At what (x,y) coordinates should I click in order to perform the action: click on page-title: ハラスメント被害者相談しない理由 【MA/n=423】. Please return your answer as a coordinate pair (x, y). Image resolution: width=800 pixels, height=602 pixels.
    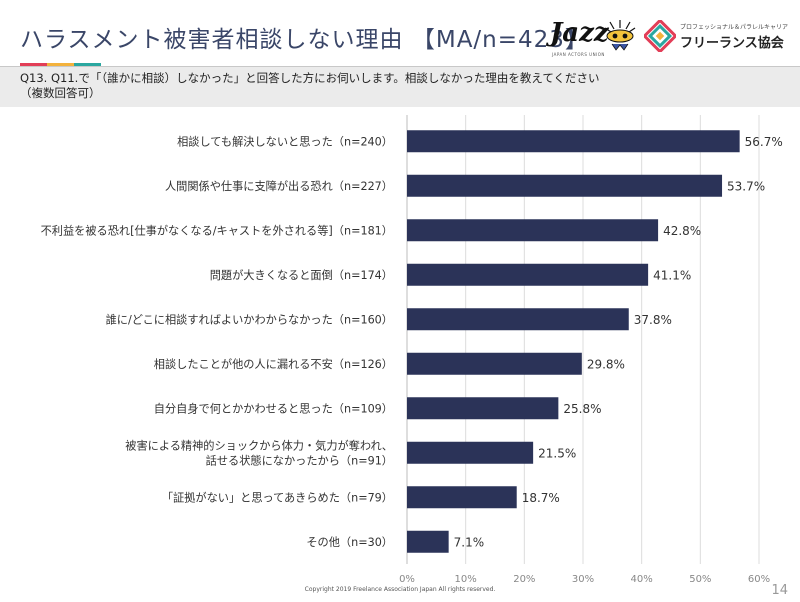
    Looking at the image, I should click on (304, 40).